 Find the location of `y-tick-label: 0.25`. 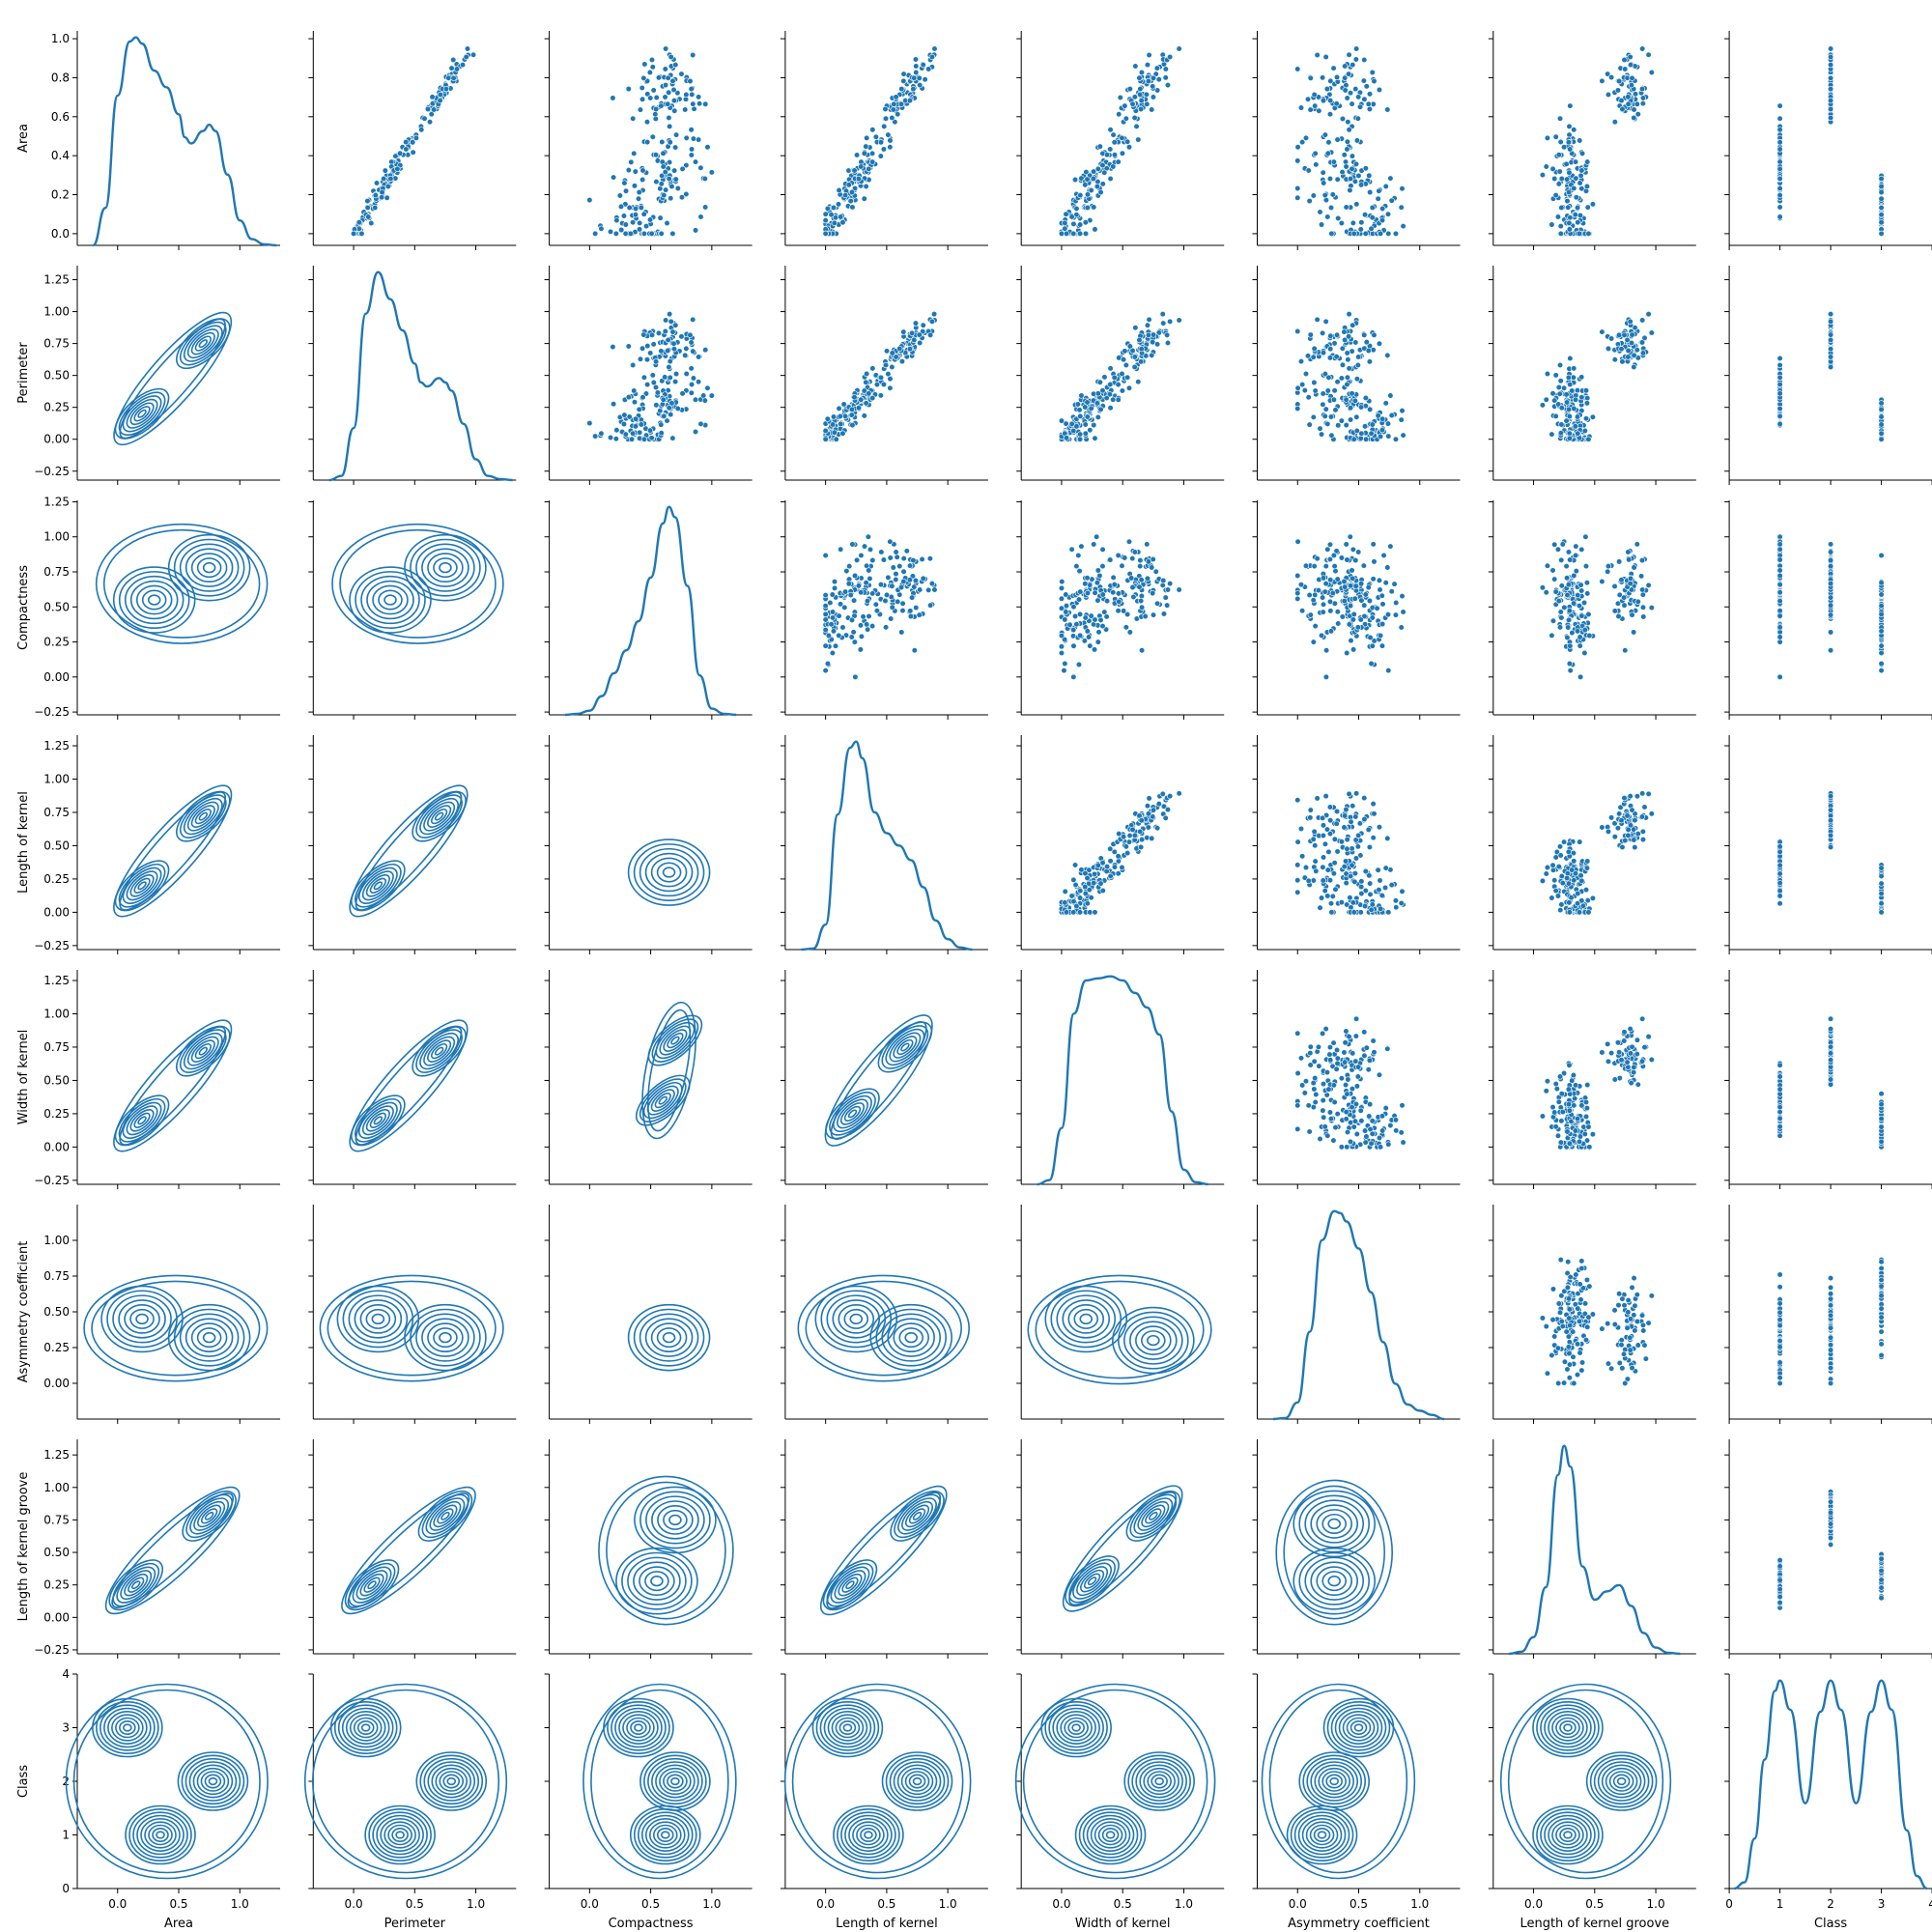

y-tick-label: 0.25 is located at coordinates (56, 407).